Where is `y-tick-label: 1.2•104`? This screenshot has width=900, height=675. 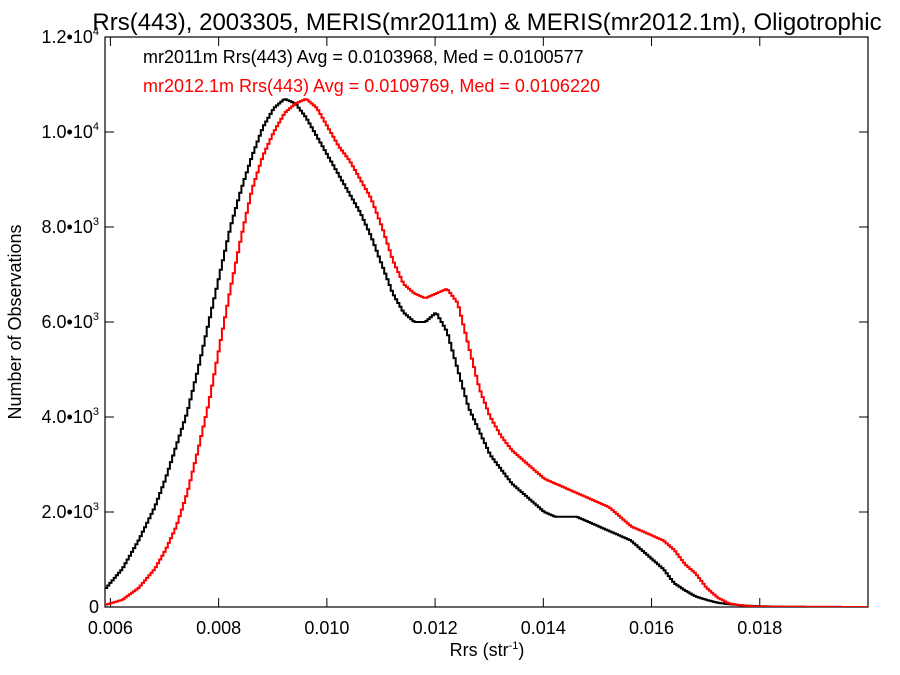 y-tick-label: 1.2•104 is located at coordinates (70, 36).